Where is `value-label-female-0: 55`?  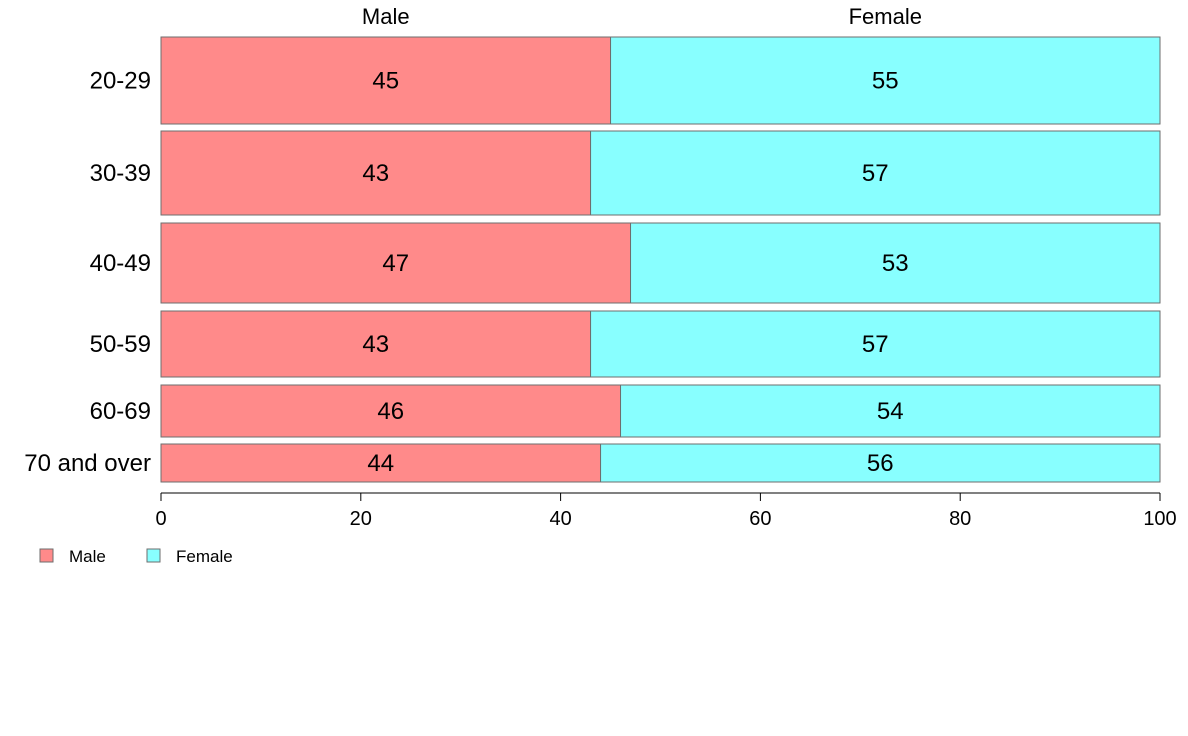
value-label-female-0: 55 is located at coordinates (885, 81).